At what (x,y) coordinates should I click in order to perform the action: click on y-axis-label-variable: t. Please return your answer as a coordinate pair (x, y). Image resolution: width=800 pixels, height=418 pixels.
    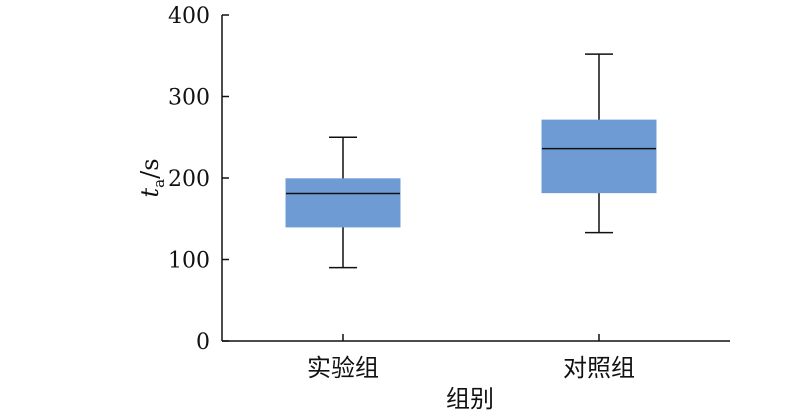
    Looking at the image, I should click on (150, 193).